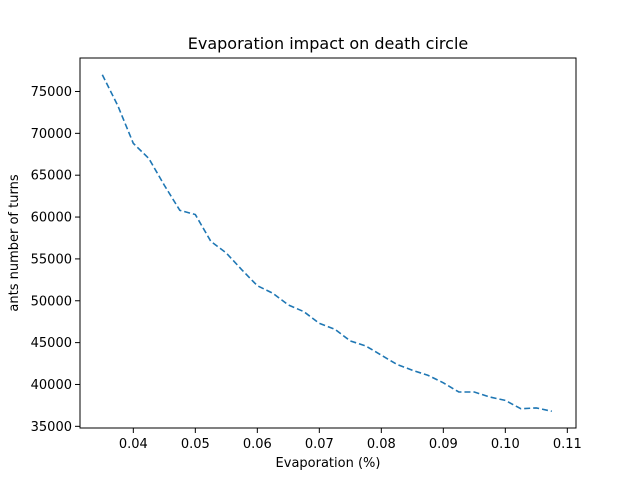 The image size is (640, 480). I want to click on x-tick-label: 0.07, so click(319, 444).